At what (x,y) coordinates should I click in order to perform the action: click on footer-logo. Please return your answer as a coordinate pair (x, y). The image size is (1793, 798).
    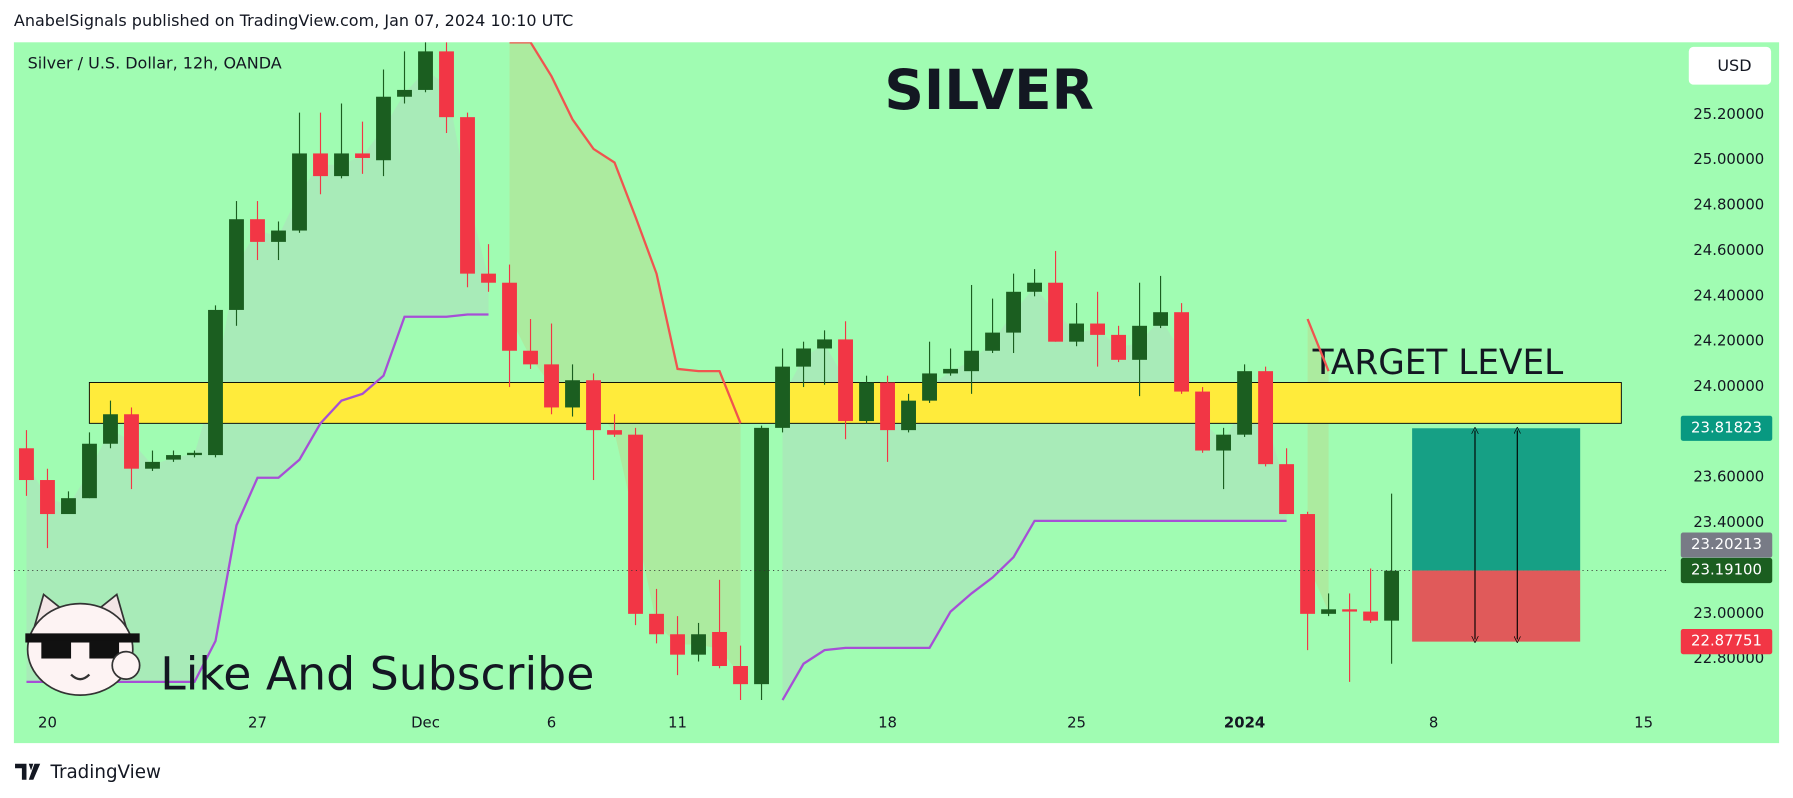
    Looking at the image, I should click on (28, 771).